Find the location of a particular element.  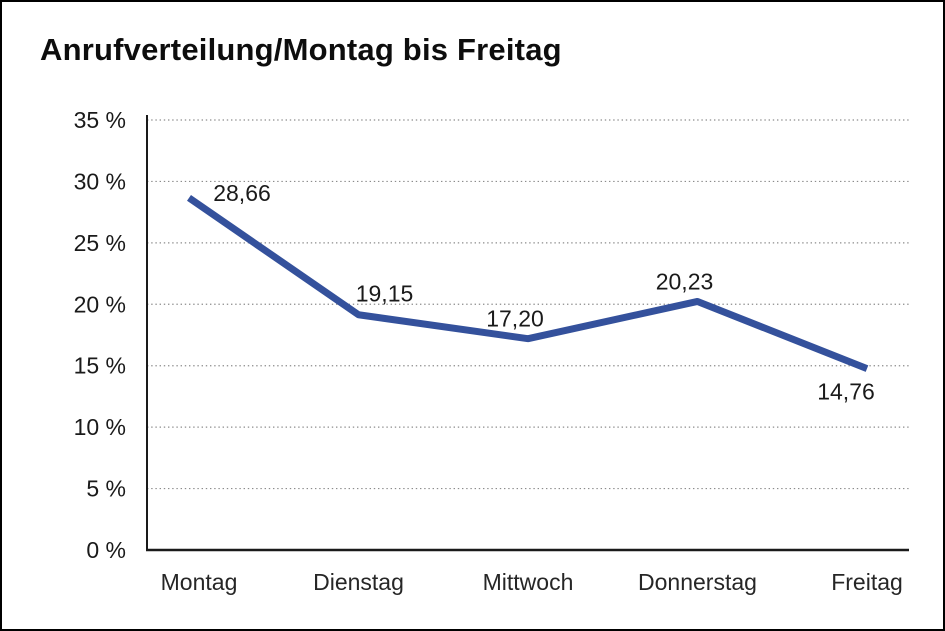

x-category-label: Dienstag is located at coordinates (358, 582).